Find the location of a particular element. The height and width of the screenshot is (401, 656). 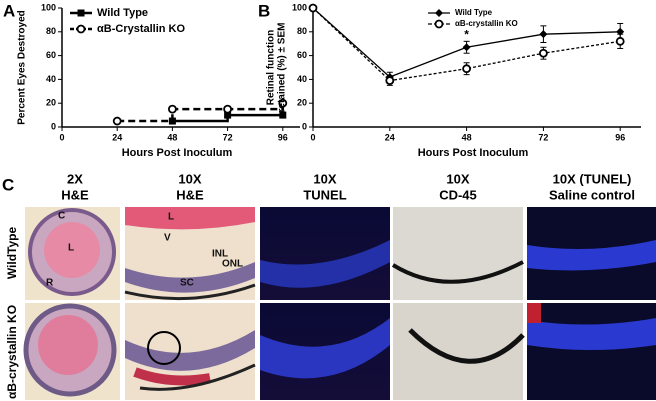

image-label: V is located at coordinates (167, 238).